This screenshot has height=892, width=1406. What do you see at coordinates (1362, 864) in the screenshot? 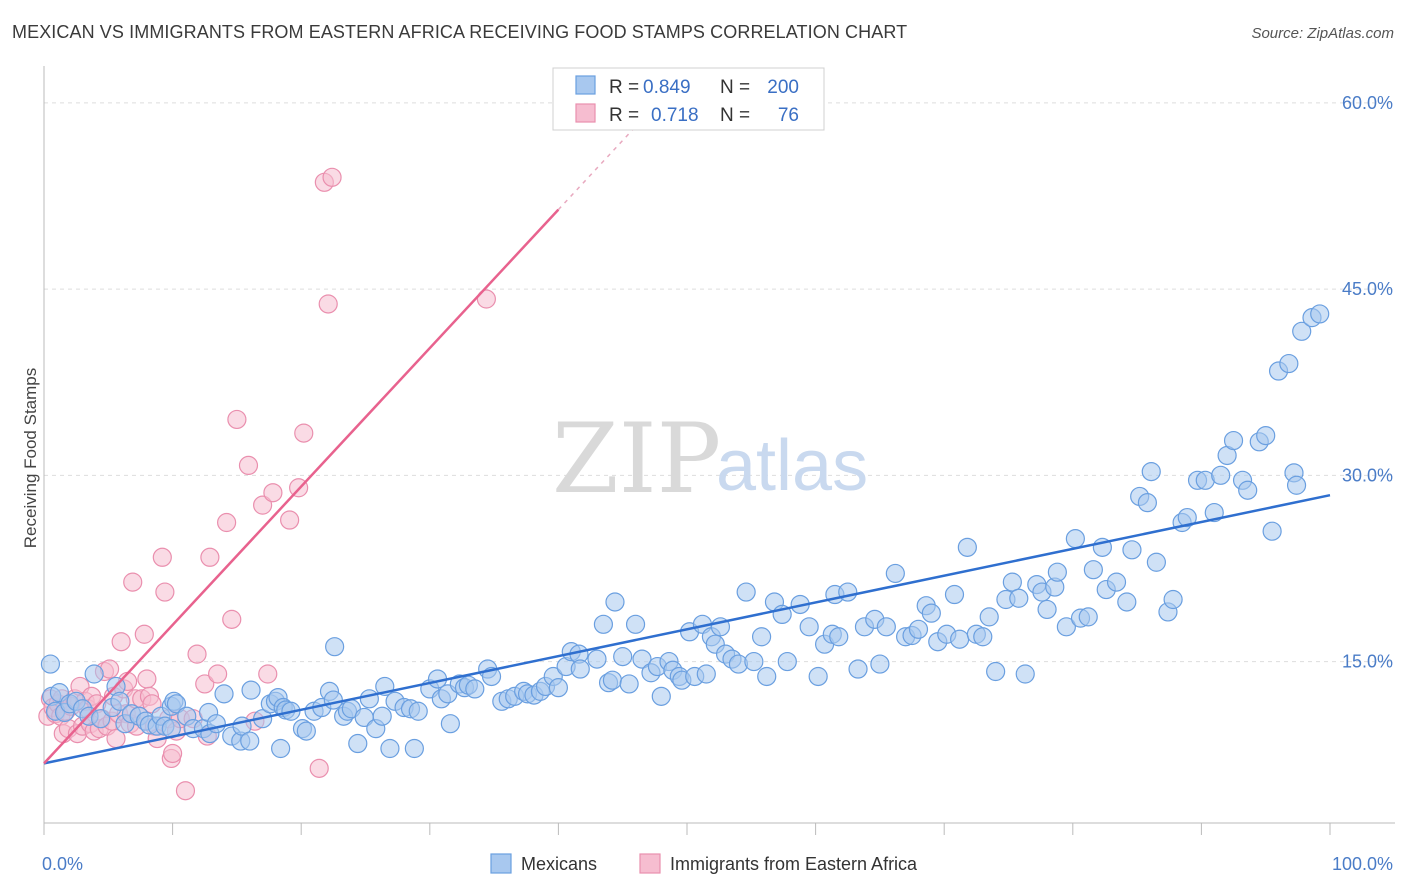
I see `x-tick-label-max: 100.0%` at bounding box center [1362, 864].